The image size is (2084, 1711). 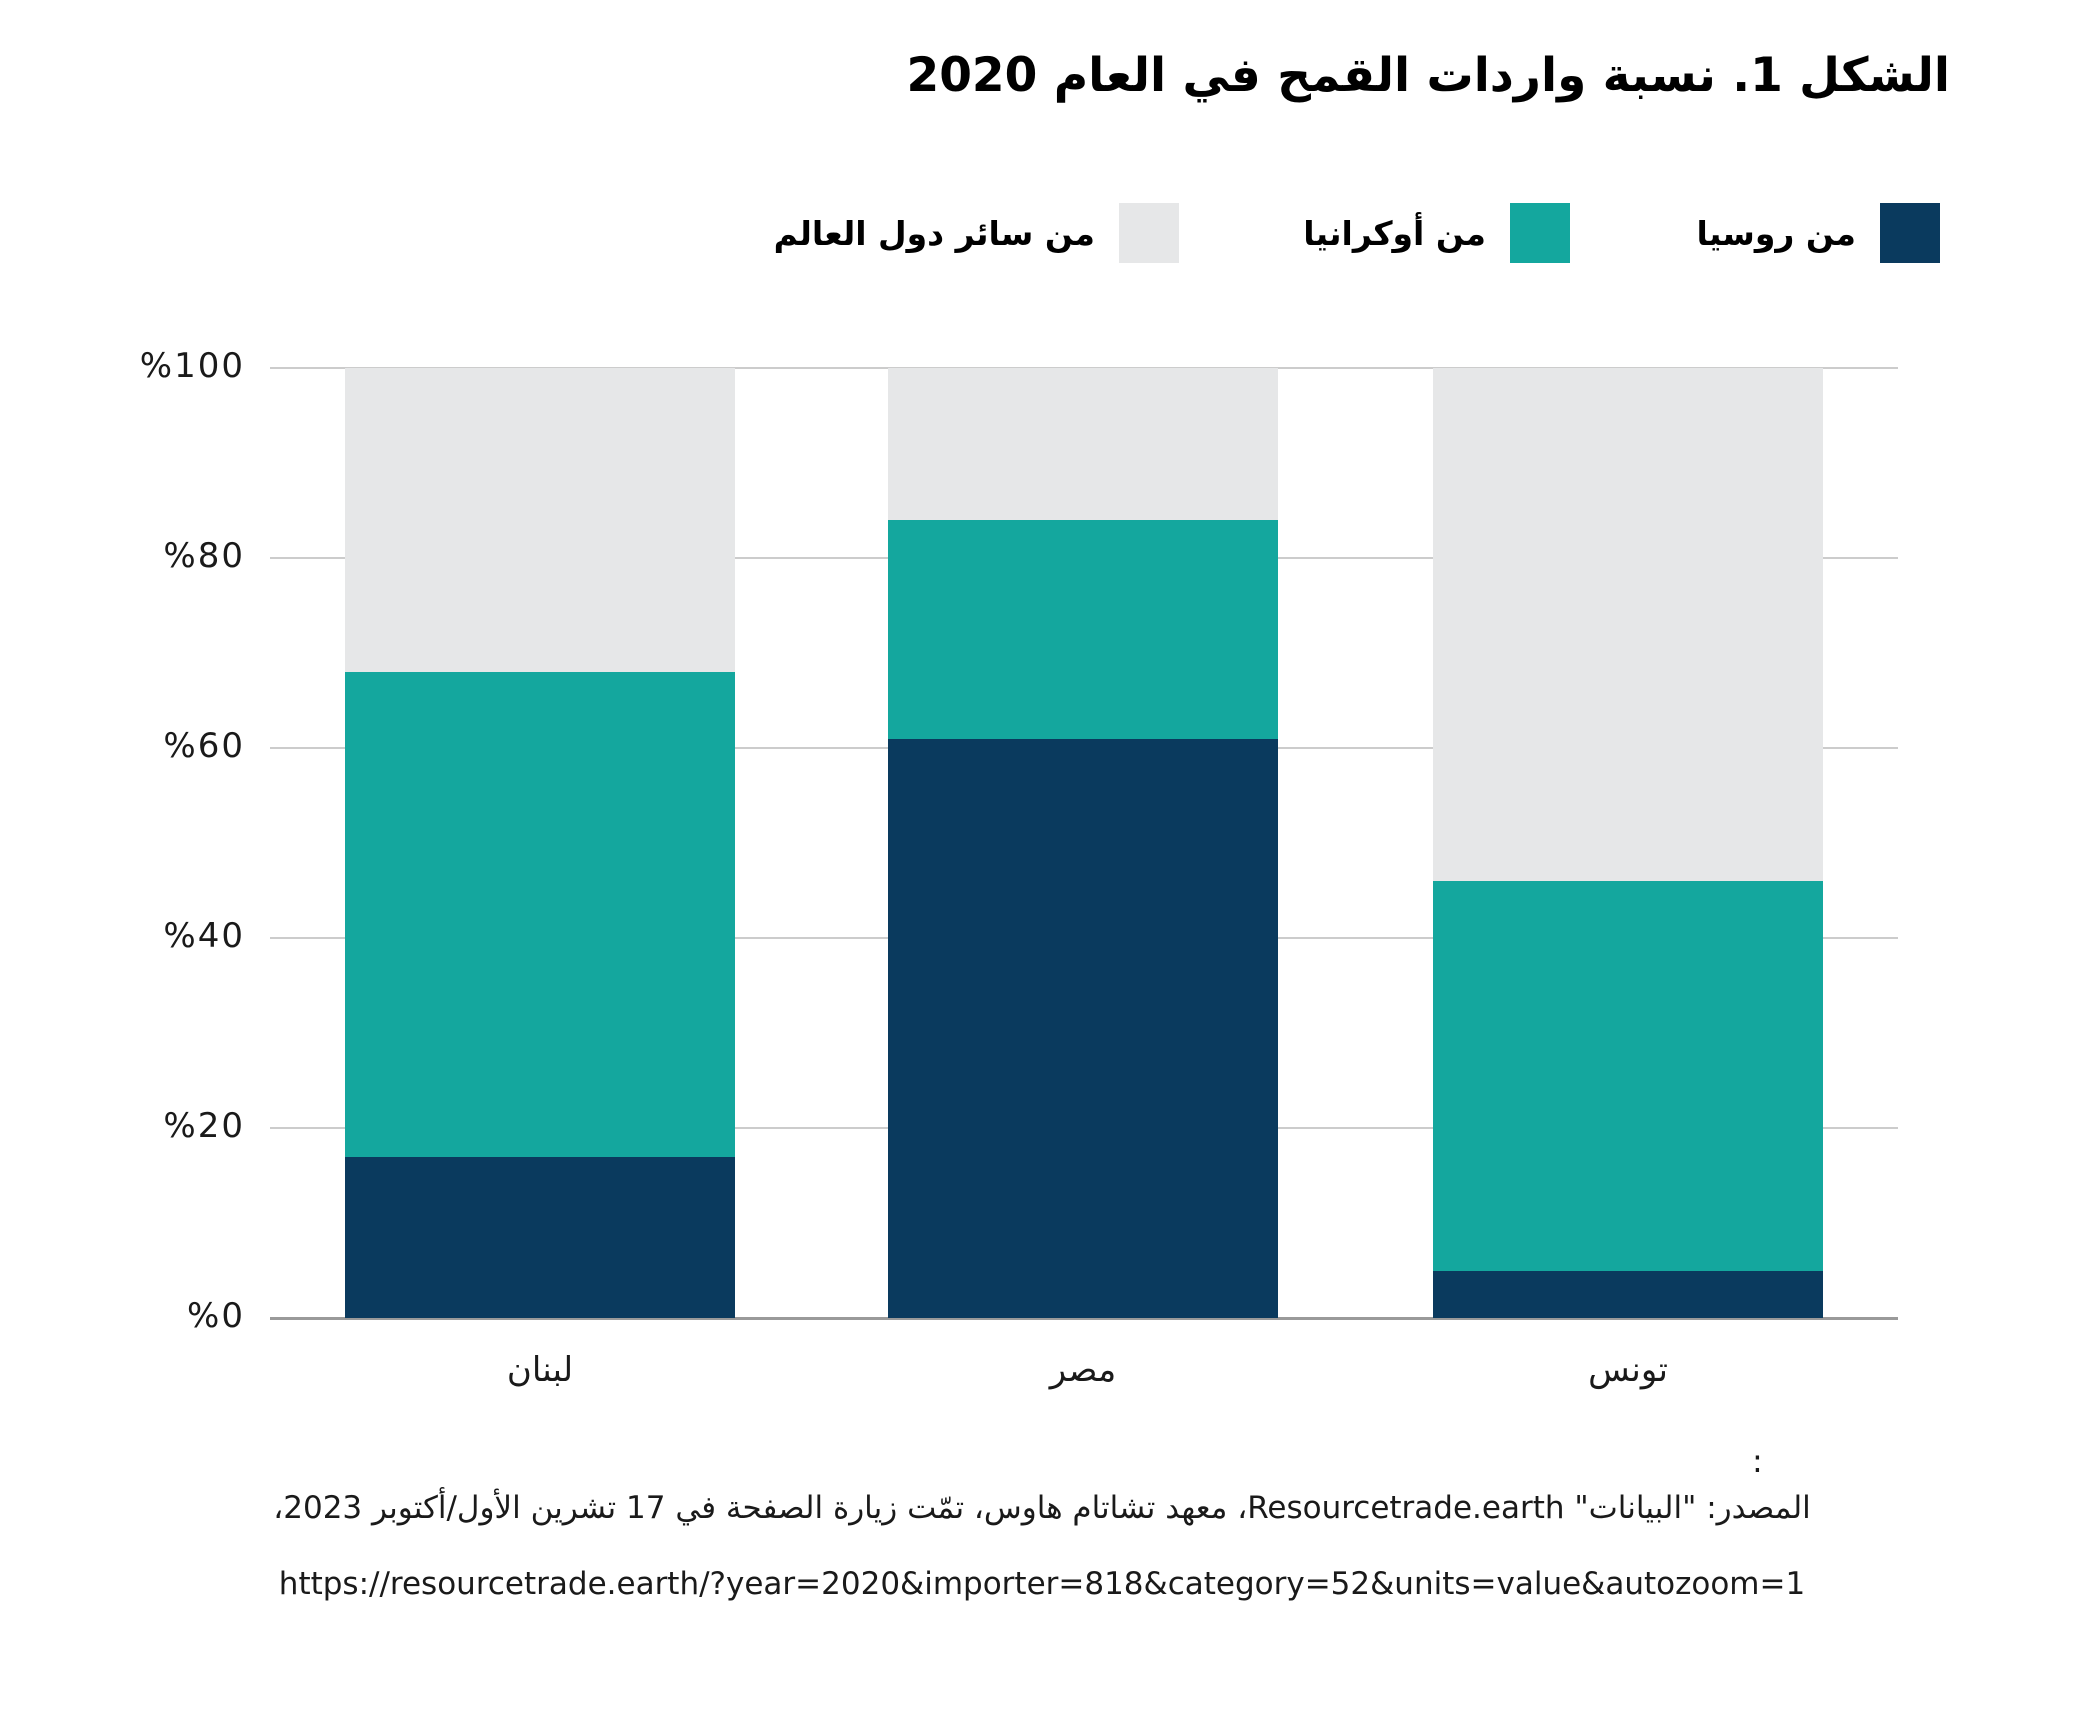 What do you see at coordinates (540, 1370) in the screenshot?
I see `x-axis-label: لبنان` at bounding box center [540, 1370].